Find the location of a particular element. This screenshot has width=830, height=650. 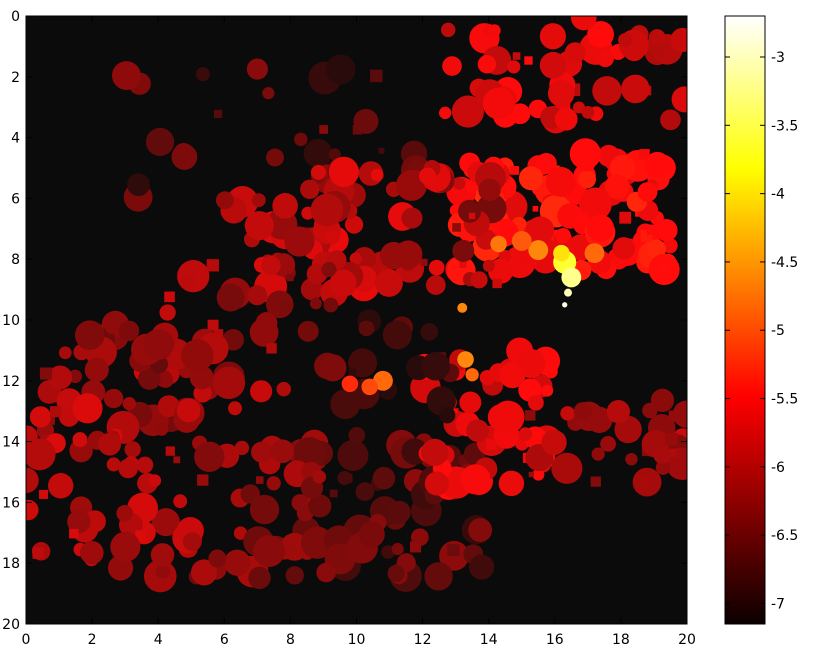

x-tick-label: 16 is located at coordinates (555, 640).